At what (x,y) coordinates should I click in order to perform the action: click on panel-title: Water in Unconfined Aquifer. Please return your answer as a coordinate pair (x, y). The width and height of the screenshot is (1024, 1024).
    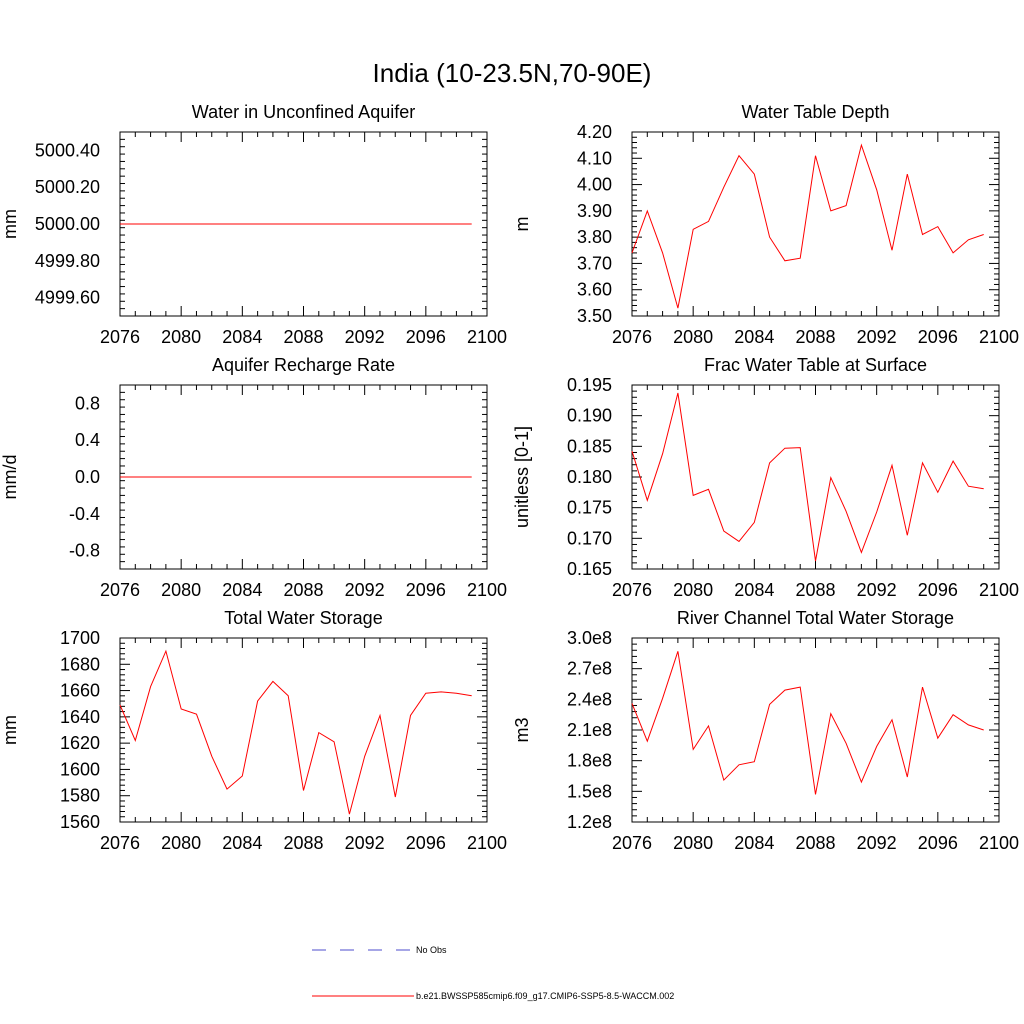
    Looking at the image, I should click on (303, 112).